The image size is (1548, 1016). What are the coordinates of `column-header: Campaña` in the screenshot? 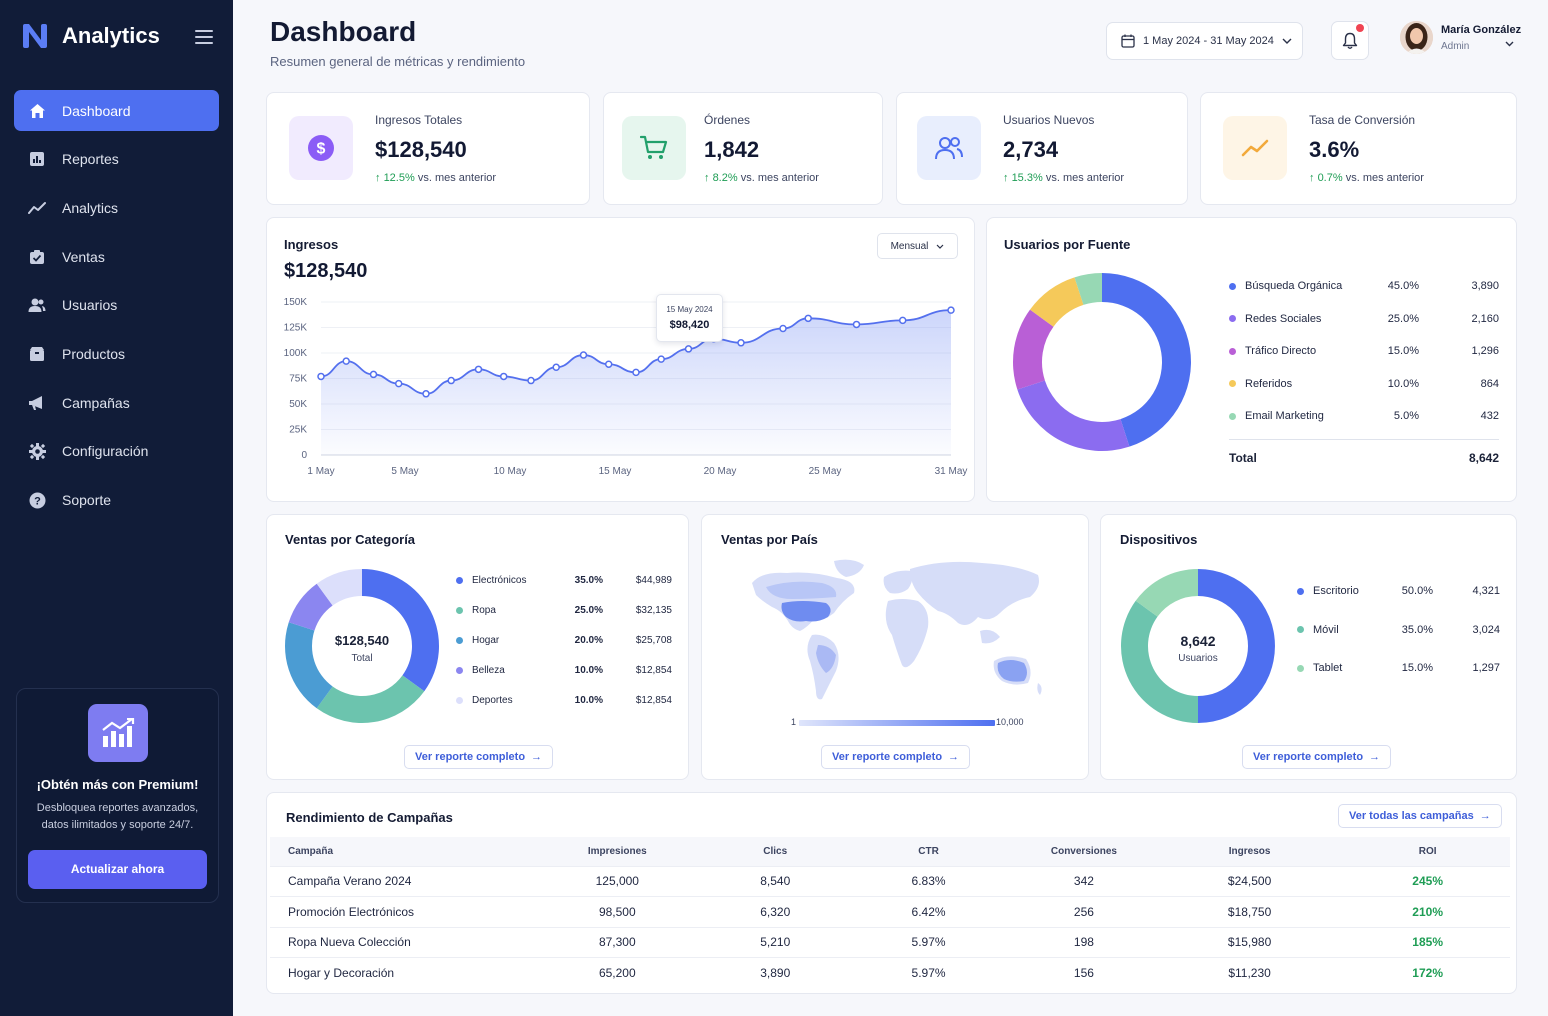 It's located at (399, 851).